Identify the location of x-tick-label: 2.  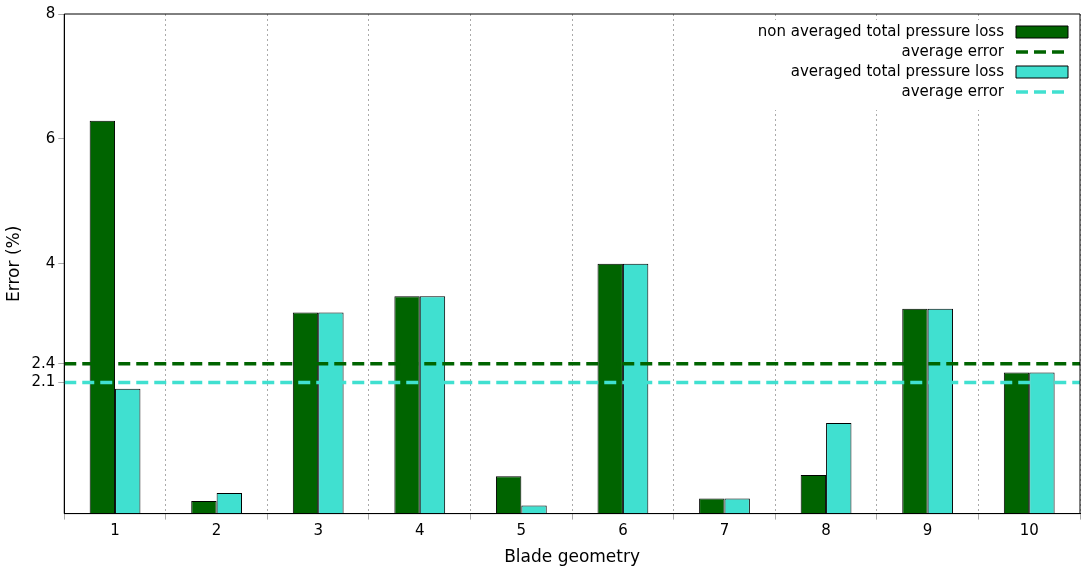
(216, 530).